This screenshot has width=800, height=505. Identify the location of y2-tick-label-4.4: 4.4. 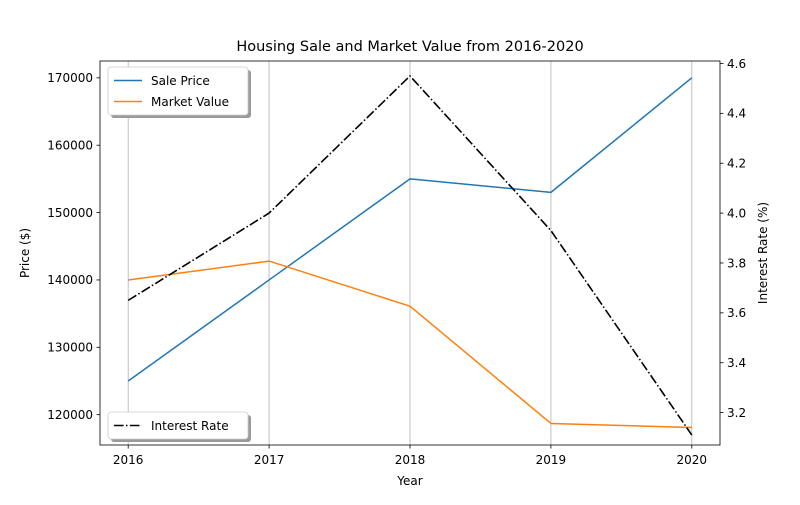
(736, 114).